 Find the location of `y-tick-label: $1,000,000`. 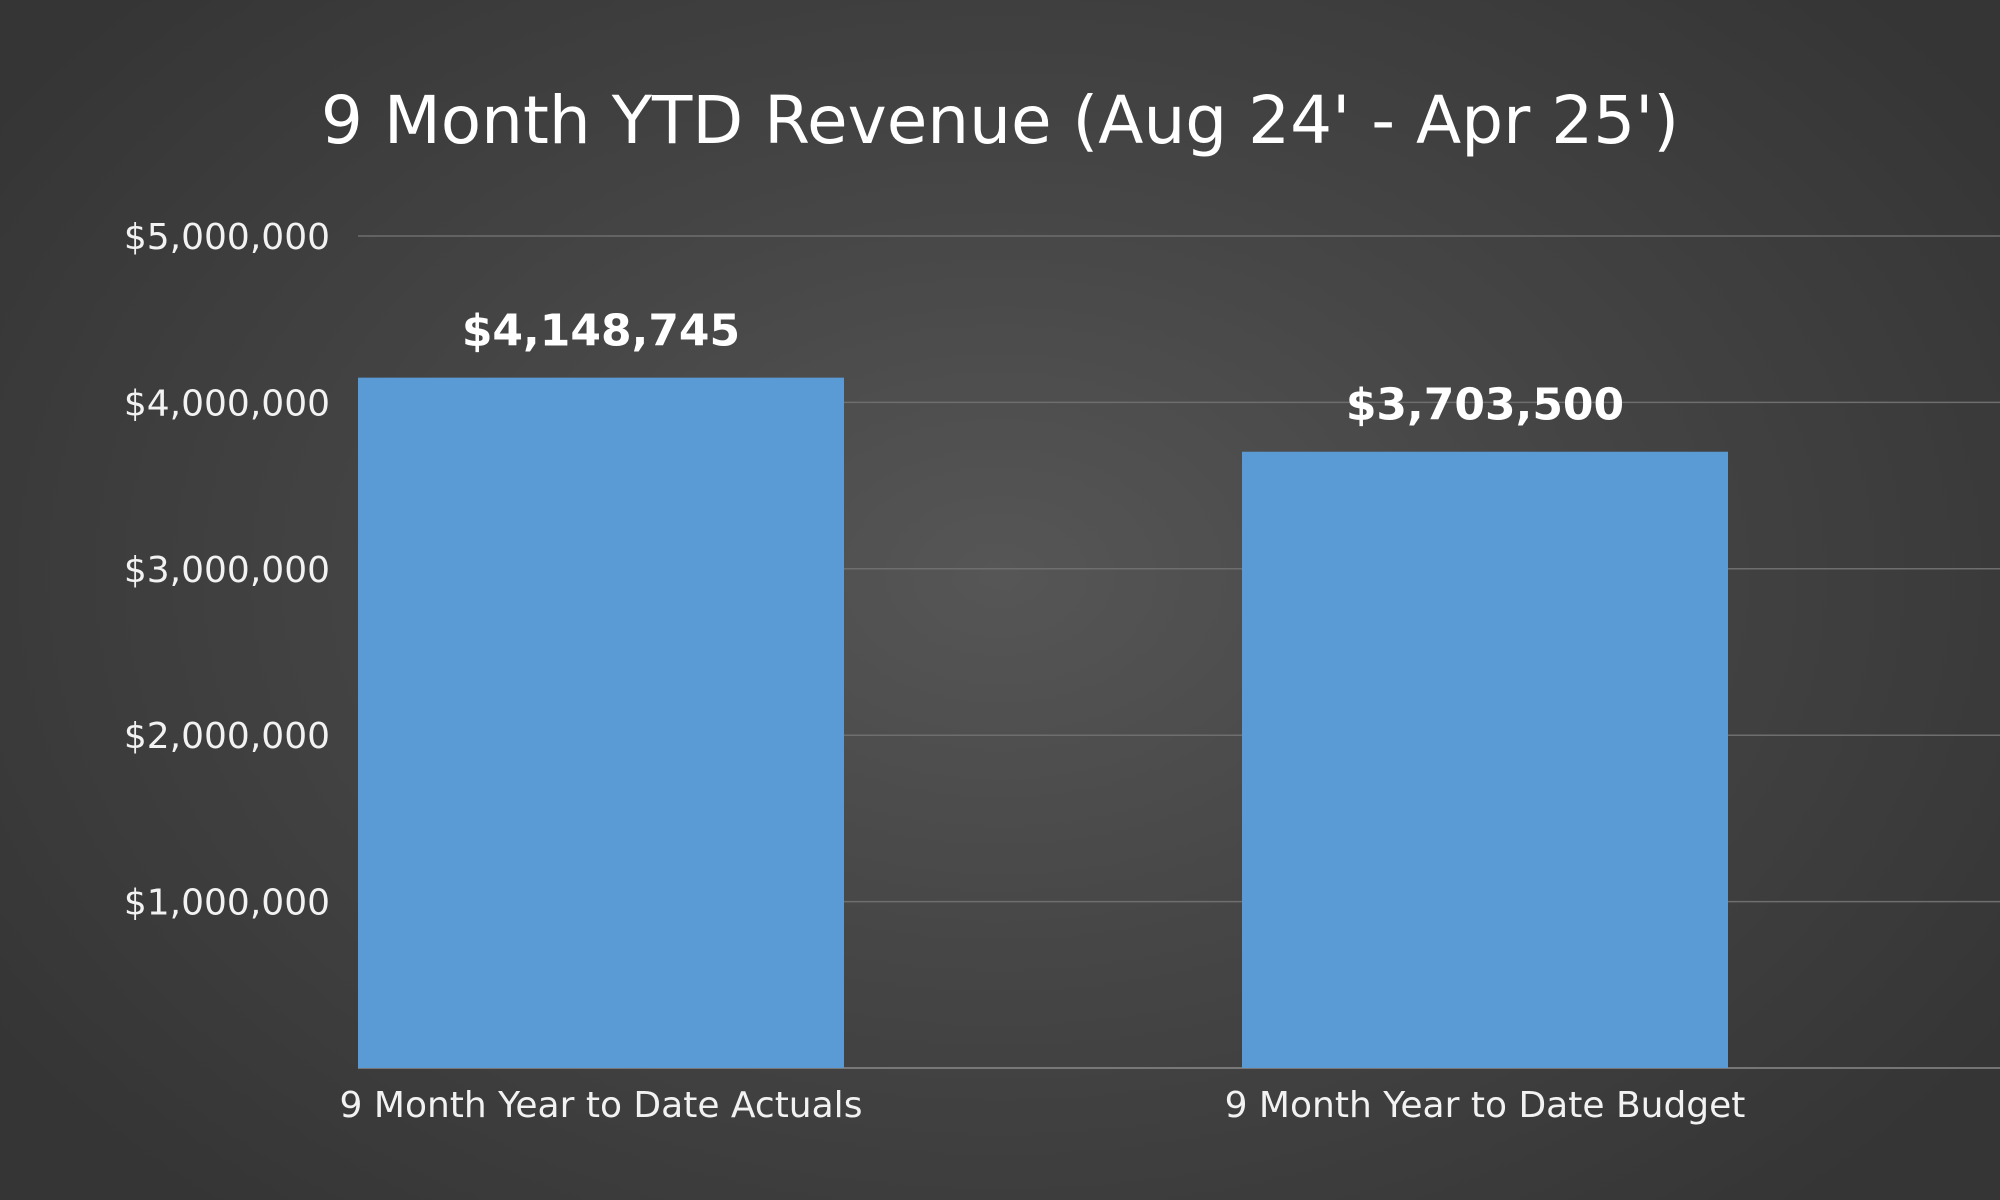

y-tick-label: $1,000,000 is located at coordinates (227, 903).